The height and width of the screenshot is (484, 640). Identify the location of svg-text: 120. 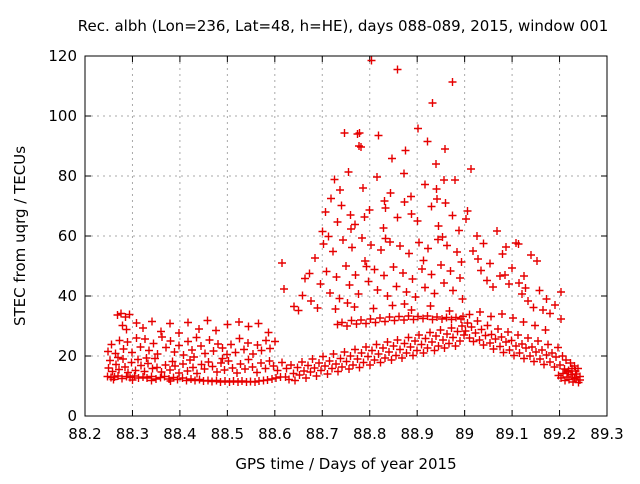
(62, 56).